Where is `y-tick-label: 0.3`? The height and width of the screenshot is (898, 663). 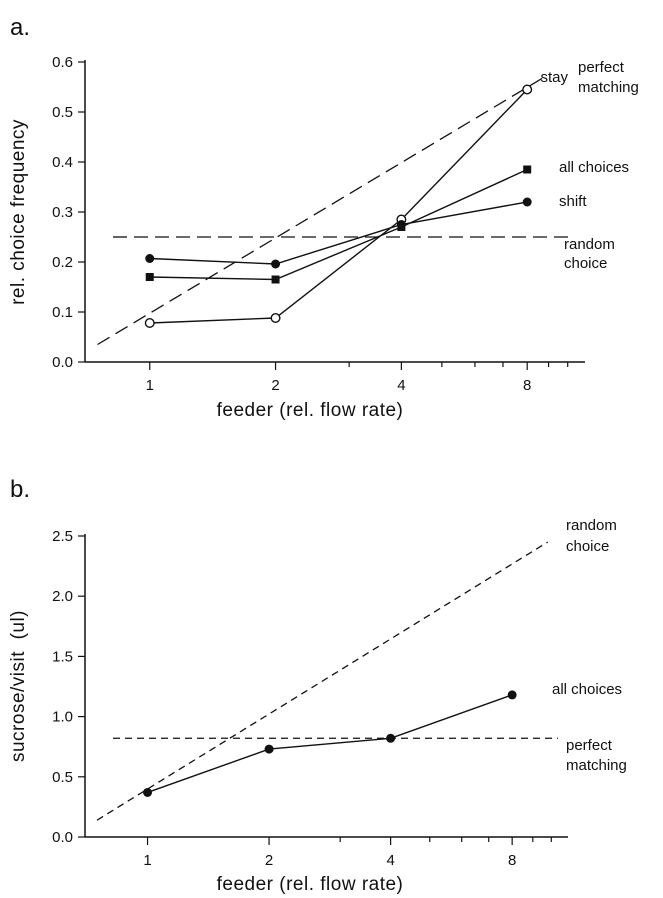 y-tick-label: 0.3 is located at coordinates (62, 212).